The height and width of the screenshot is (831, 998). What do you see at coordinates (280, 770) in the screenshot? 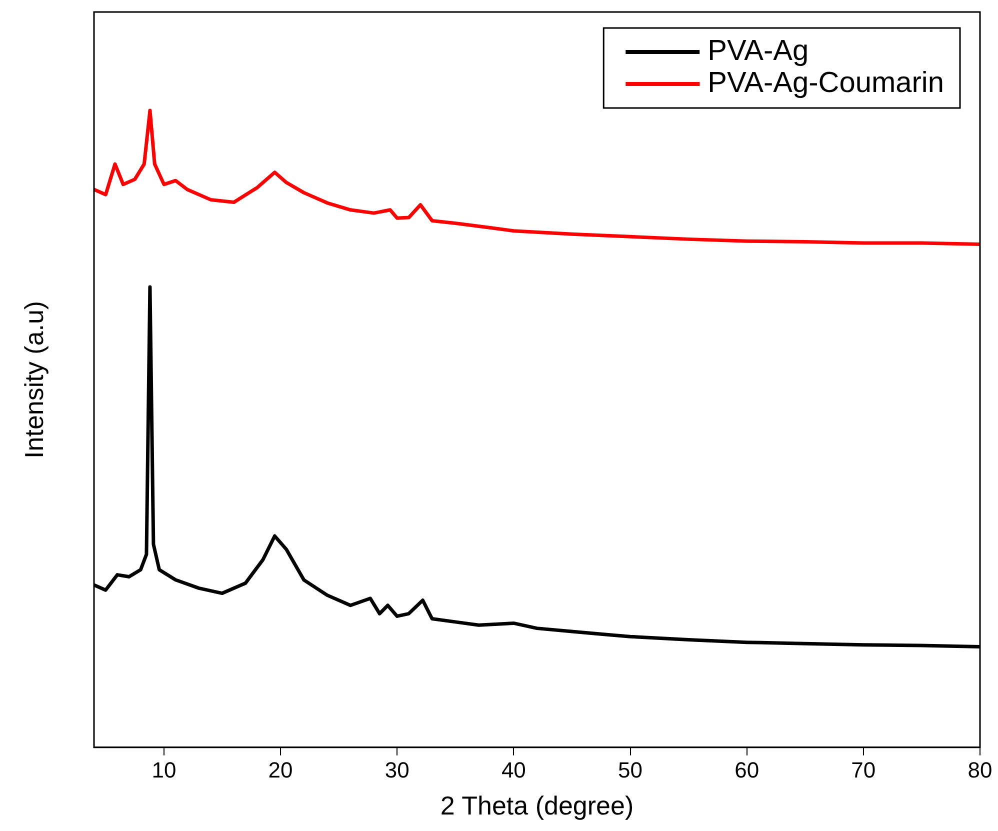
I see `x-tick-label: 20` at bounding box center [280, 770].